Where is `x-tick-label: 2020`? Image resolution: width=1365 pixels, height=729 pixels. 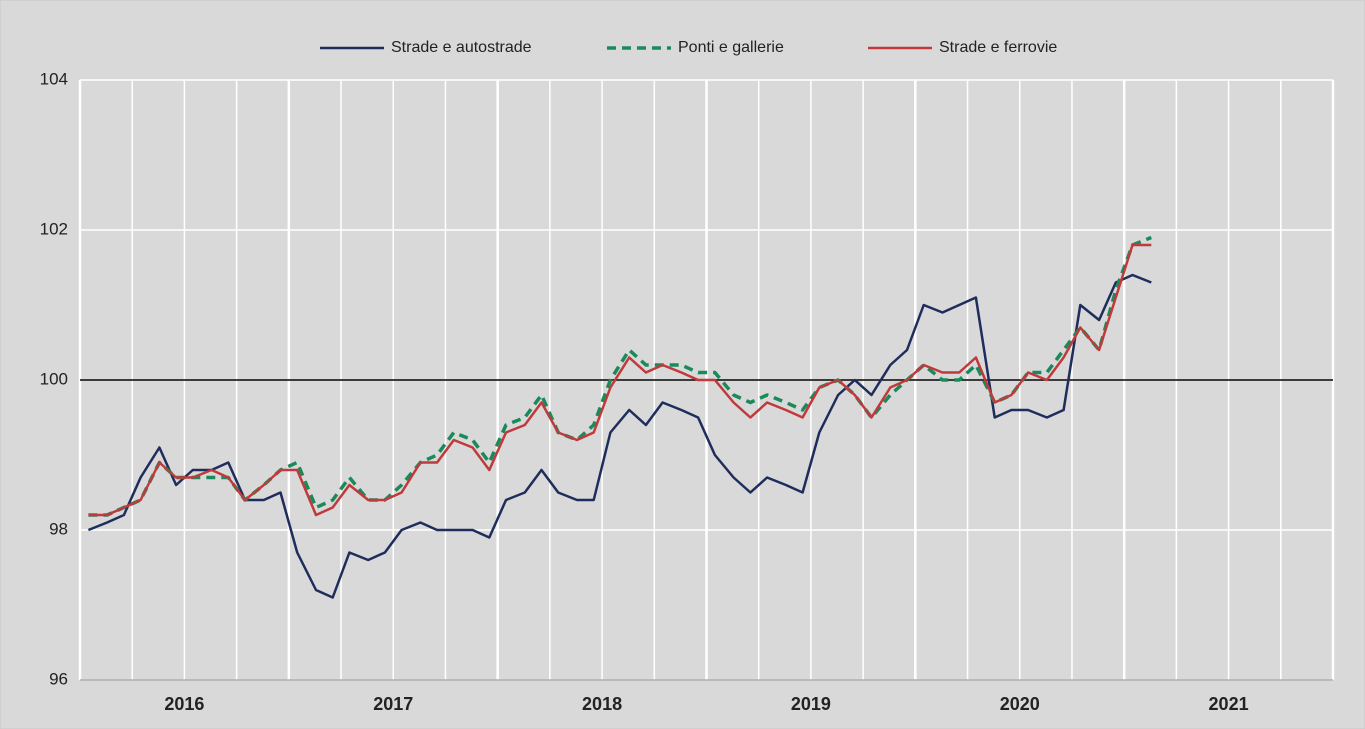 x-tick-label: 2020 is located at coordinates (1020, 704).